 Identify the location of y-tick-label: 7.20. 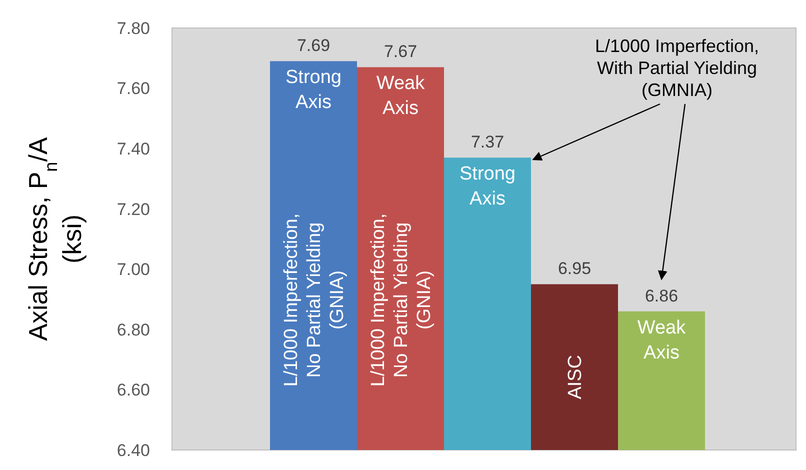
(133, 209).